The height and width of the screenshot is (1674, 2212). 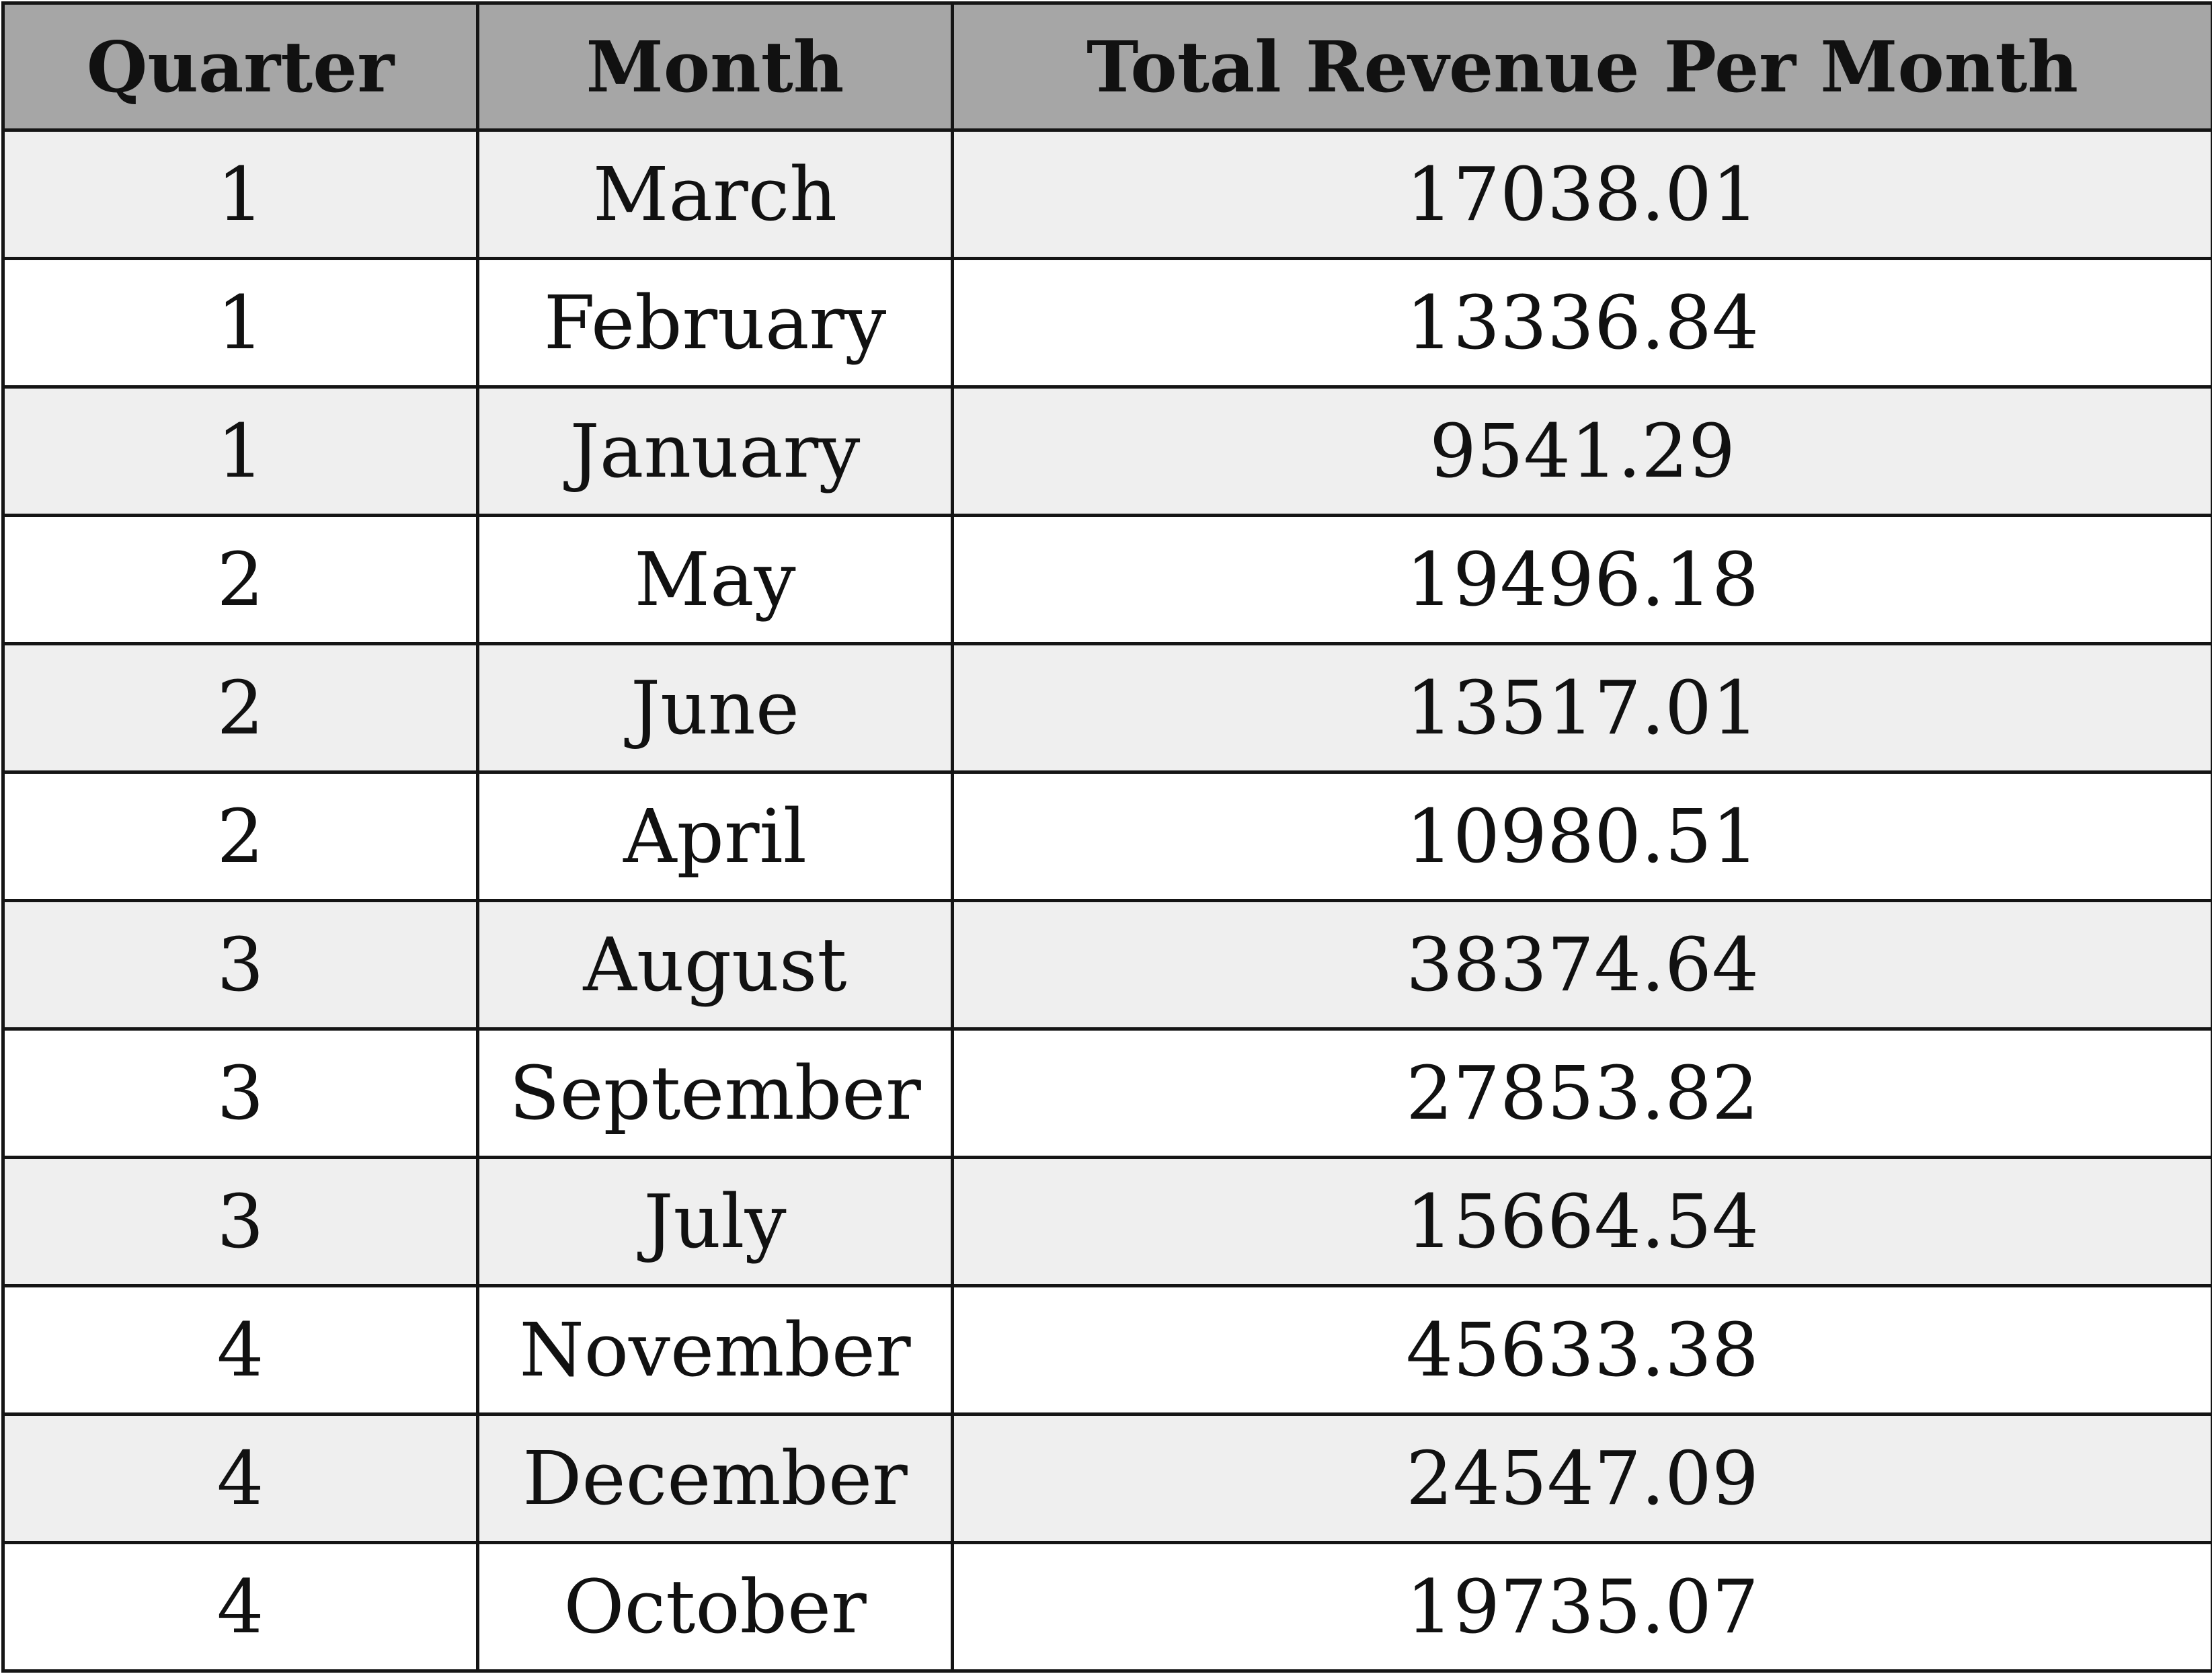 What do you see at coordinates (715, 66) in the screenshot?
I see `header-month: Month` at bounding box center [715, 66].